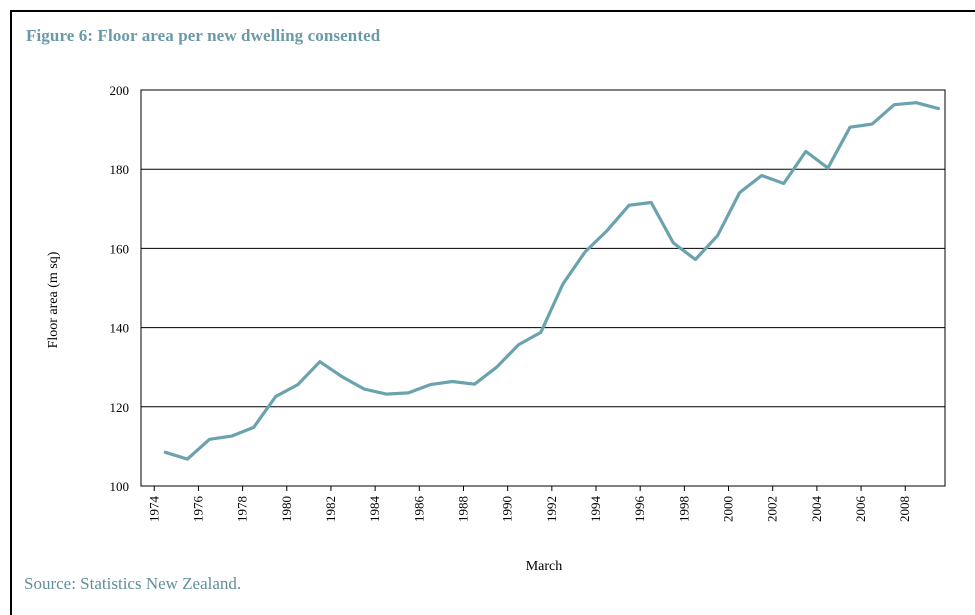 This screenshot has height=615, width=975. Describe the element at coordinates (418, 509) in the screenshot. I see `x-tick-label: 1986` at that location.